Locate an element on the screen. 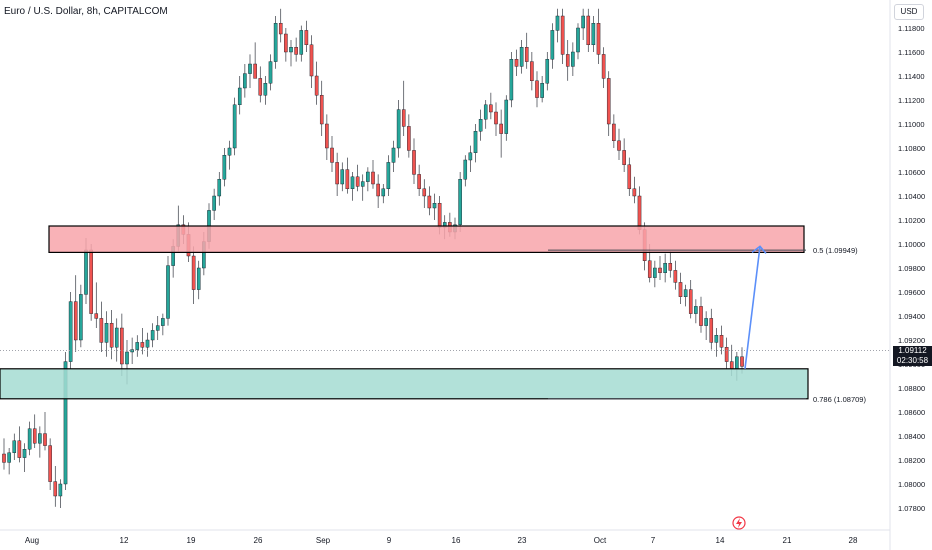 Image resolution: width=932 pixels, height=550 pixels. zone-resistance is located at coordinates (426, 239).